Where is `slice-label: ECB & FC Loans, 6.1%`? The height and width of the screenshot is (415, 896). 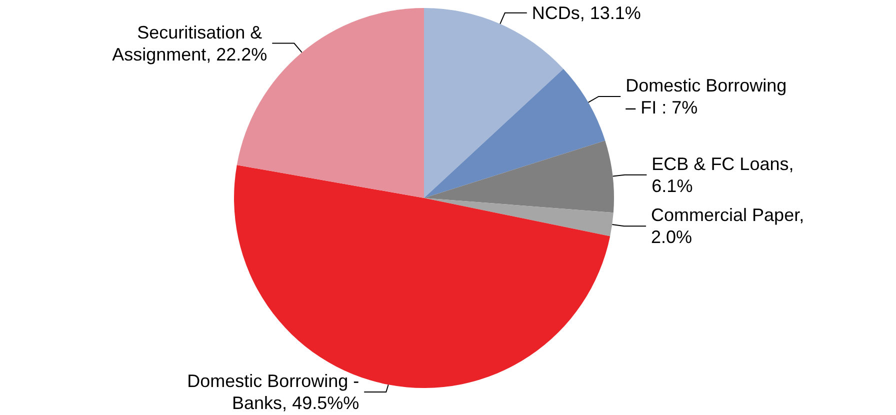 slice-label: ECB & FC Loans, 6.1% is located at coordinates (725, 175).